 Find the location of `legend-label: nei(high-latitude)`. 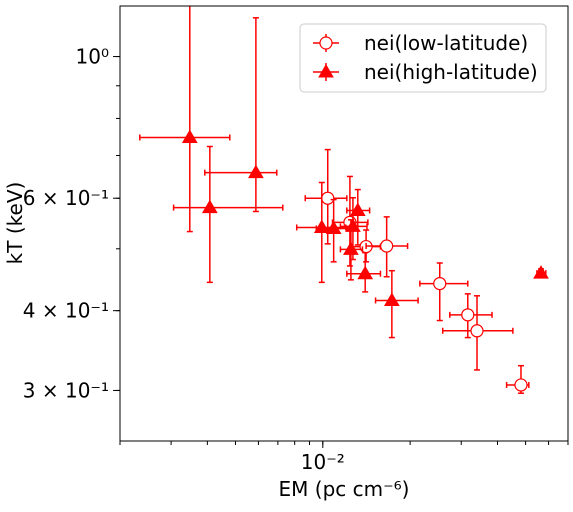

legend-label: nei(high-latitude) is located at coordinates (451, 72).